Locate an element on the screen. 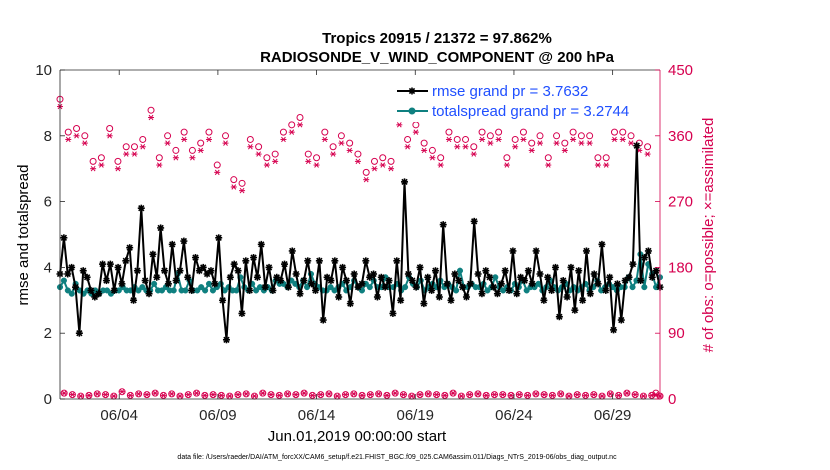 This screenshot has width=830, height=470. y-tick-label-left: 0 is located at coordinates (48, 399).